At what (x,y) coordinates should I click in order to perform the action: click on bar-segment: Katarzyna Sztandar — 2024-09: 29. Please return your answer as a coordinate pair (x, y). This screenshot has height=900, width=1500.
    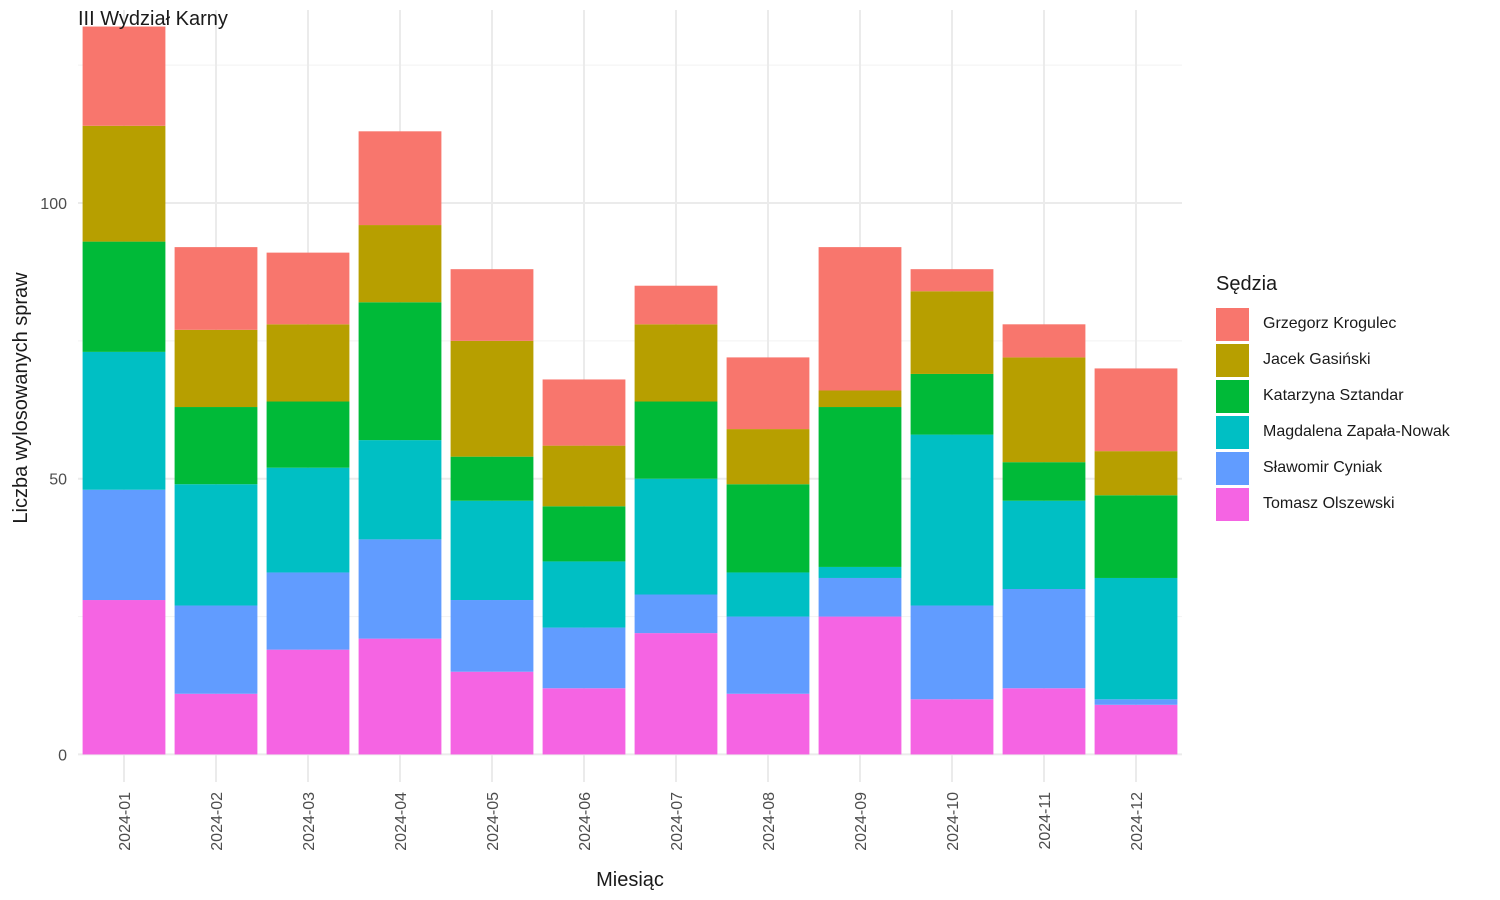
    Looking at the image, I should click on (860, 487).